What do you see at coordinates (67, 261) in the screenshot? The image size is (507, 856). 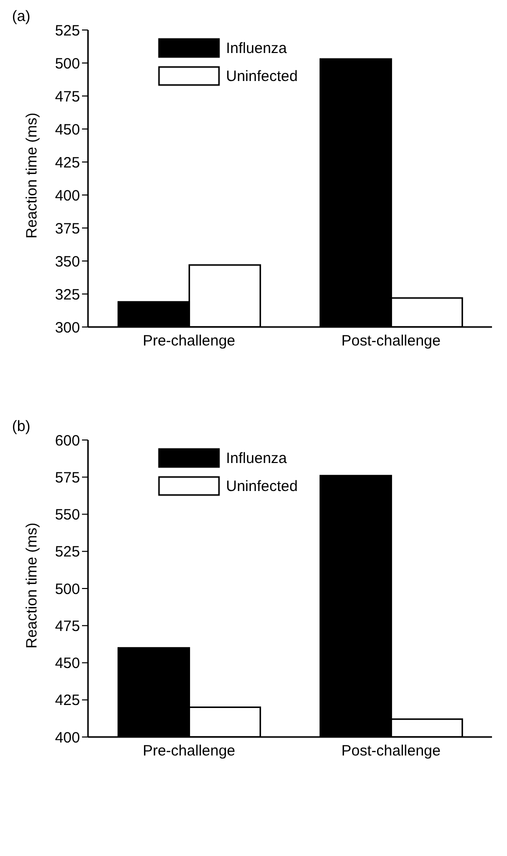 I see `y-tick-label: 350` at bounding box center [67, 261].